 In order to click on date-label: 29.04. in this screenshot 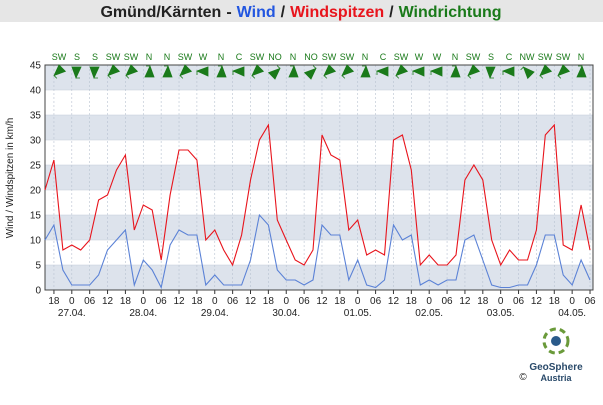, I will do `click(215, 313)`.